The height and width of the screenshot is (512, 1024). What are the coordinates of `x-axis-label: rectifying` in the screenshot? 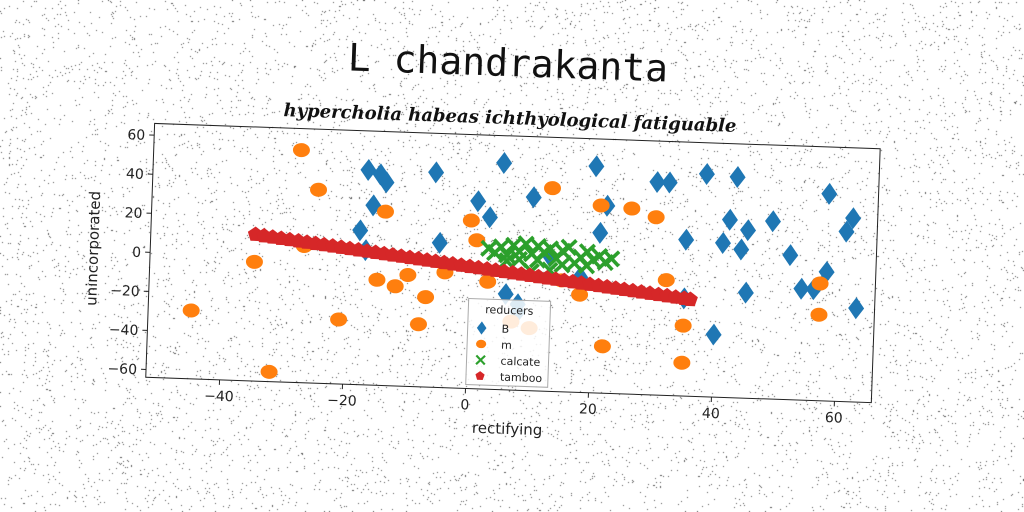 It's located at (507, 429).